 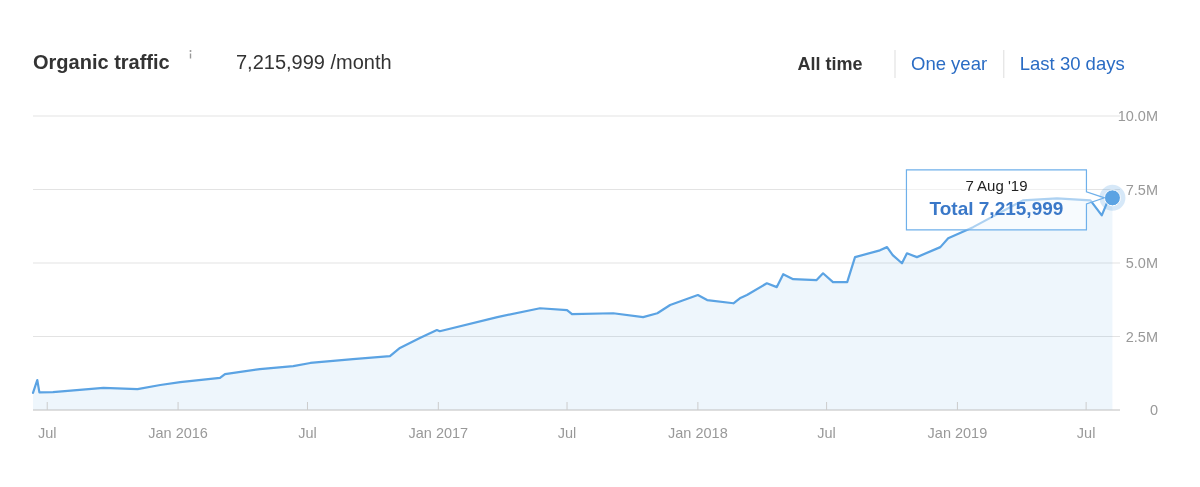 I want to click on chart-subtitle: 7,215,999 /month, so click(x=314, y=62).